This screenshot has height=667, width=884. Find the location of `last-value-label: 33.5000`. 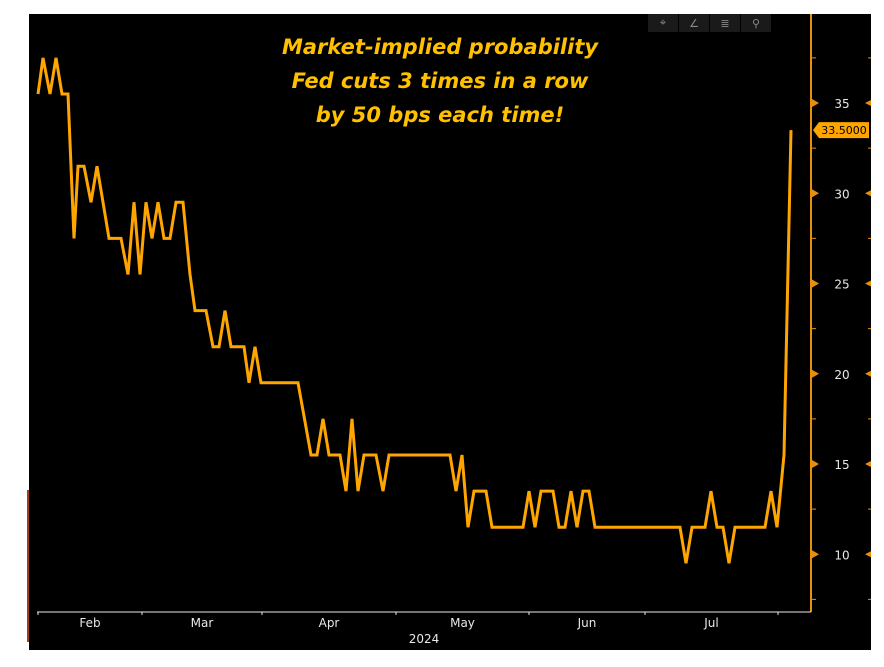

last-value-label: 33.5000 is located at coordinates (844, 130).